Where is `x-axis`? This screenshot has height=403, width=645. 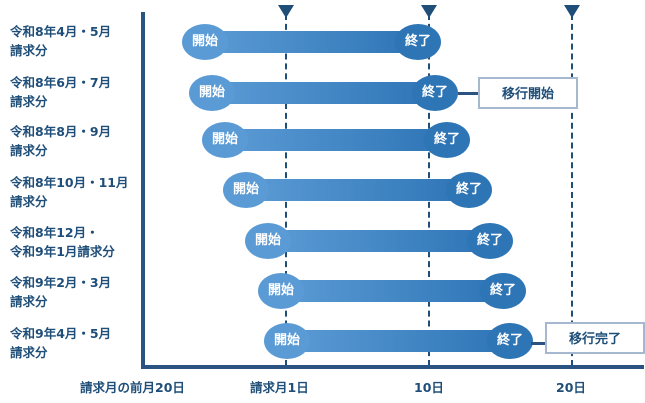 x-axis is located at coordinates (392, 367).